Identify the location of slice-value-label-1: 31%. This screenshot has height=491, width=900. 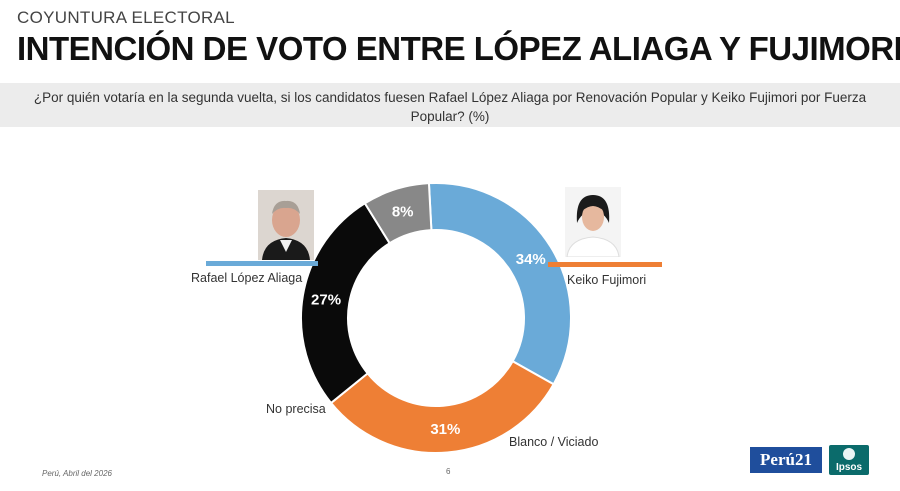
(445, 429).